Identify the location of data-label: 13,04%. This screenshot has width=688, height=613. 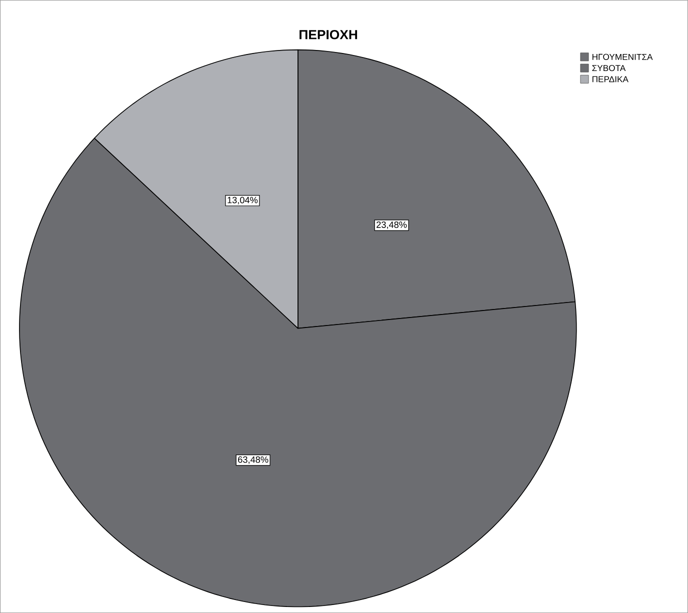
(243, 200).